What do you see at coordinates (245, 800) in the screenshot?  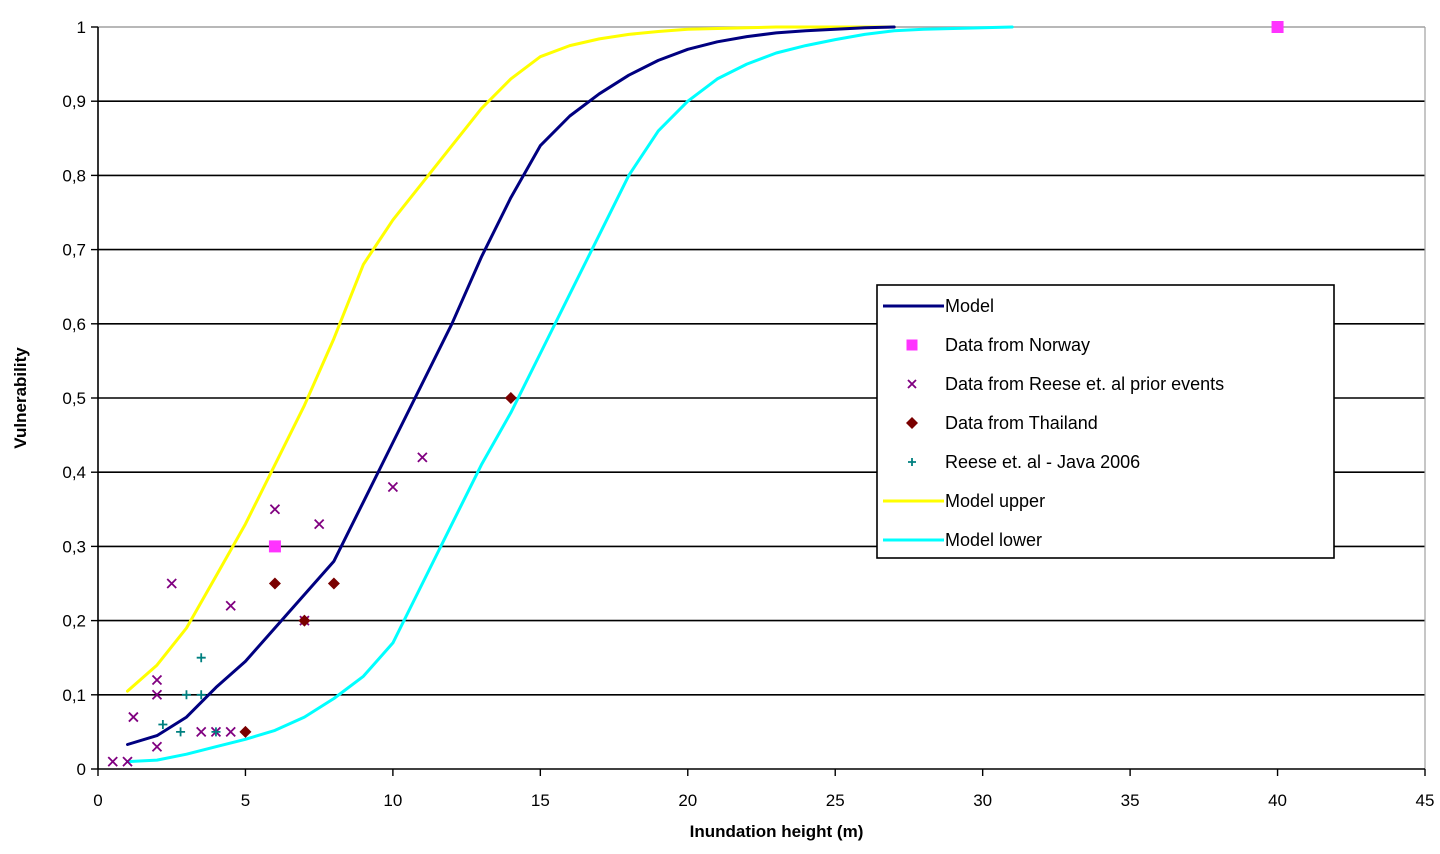 I see `x-tick-label-1: 5` at bounding box center [245, 800].